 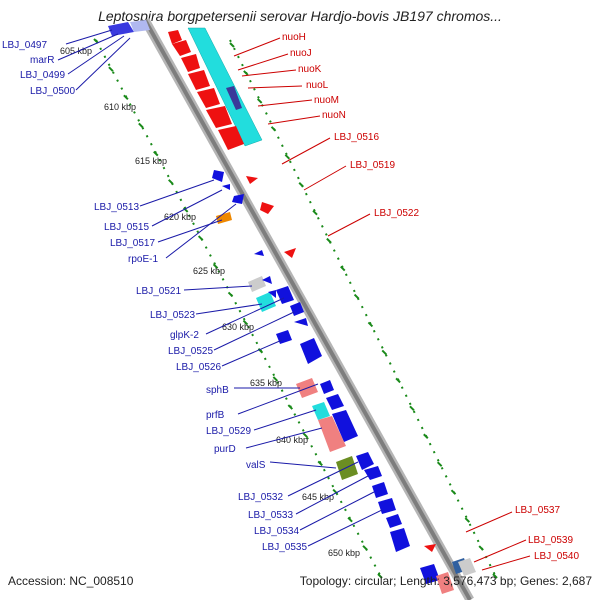 I want to click on gene-label-right: nuoM, so click(x=326, y=100).